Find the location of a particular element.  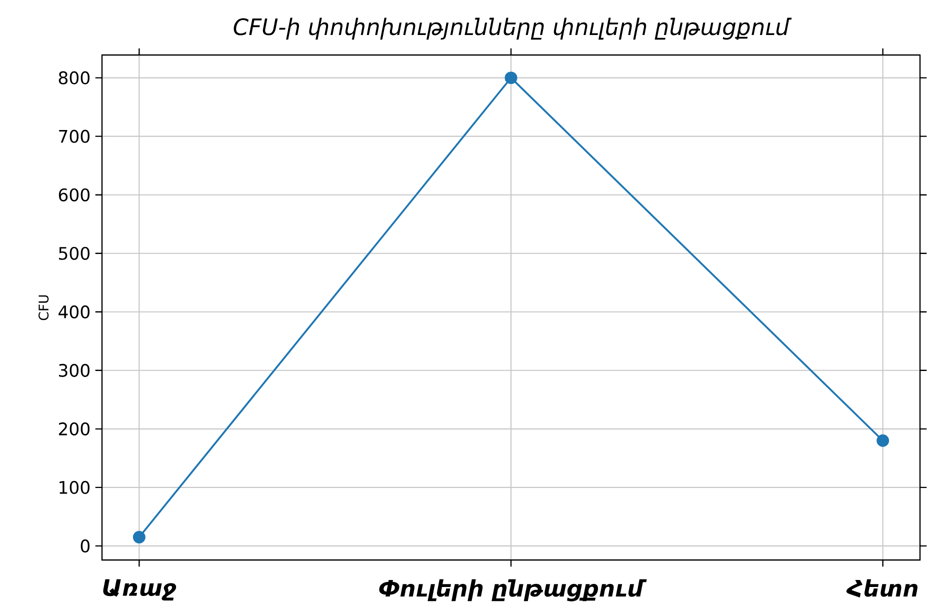

chart-title: CFU-ի փոփոխությունները փուլերի ընթացքում is located at coordinates (513, 29).